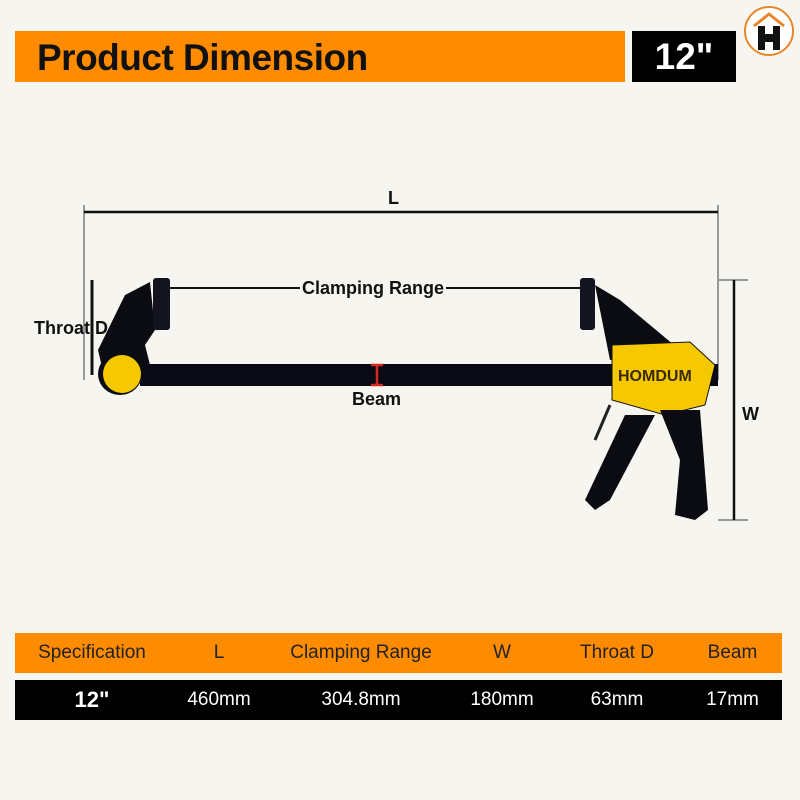  Describe the element at coordinates (617, 652) in the screenshot. I see `header-throat-d: Throat D` at that location.